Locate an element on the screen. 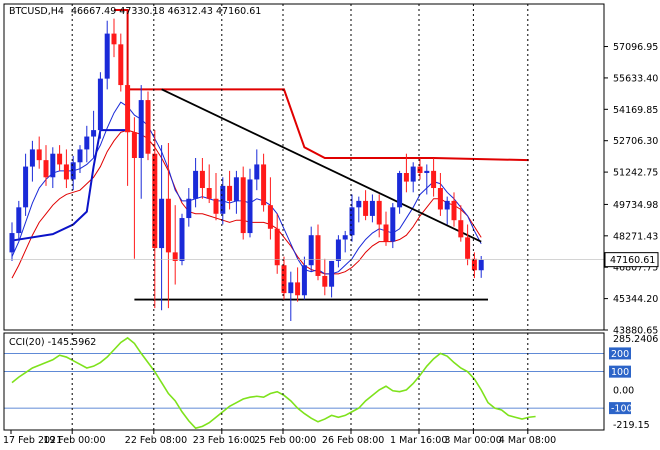  cci-level-label: 100 is located at coordinates (620, 372).